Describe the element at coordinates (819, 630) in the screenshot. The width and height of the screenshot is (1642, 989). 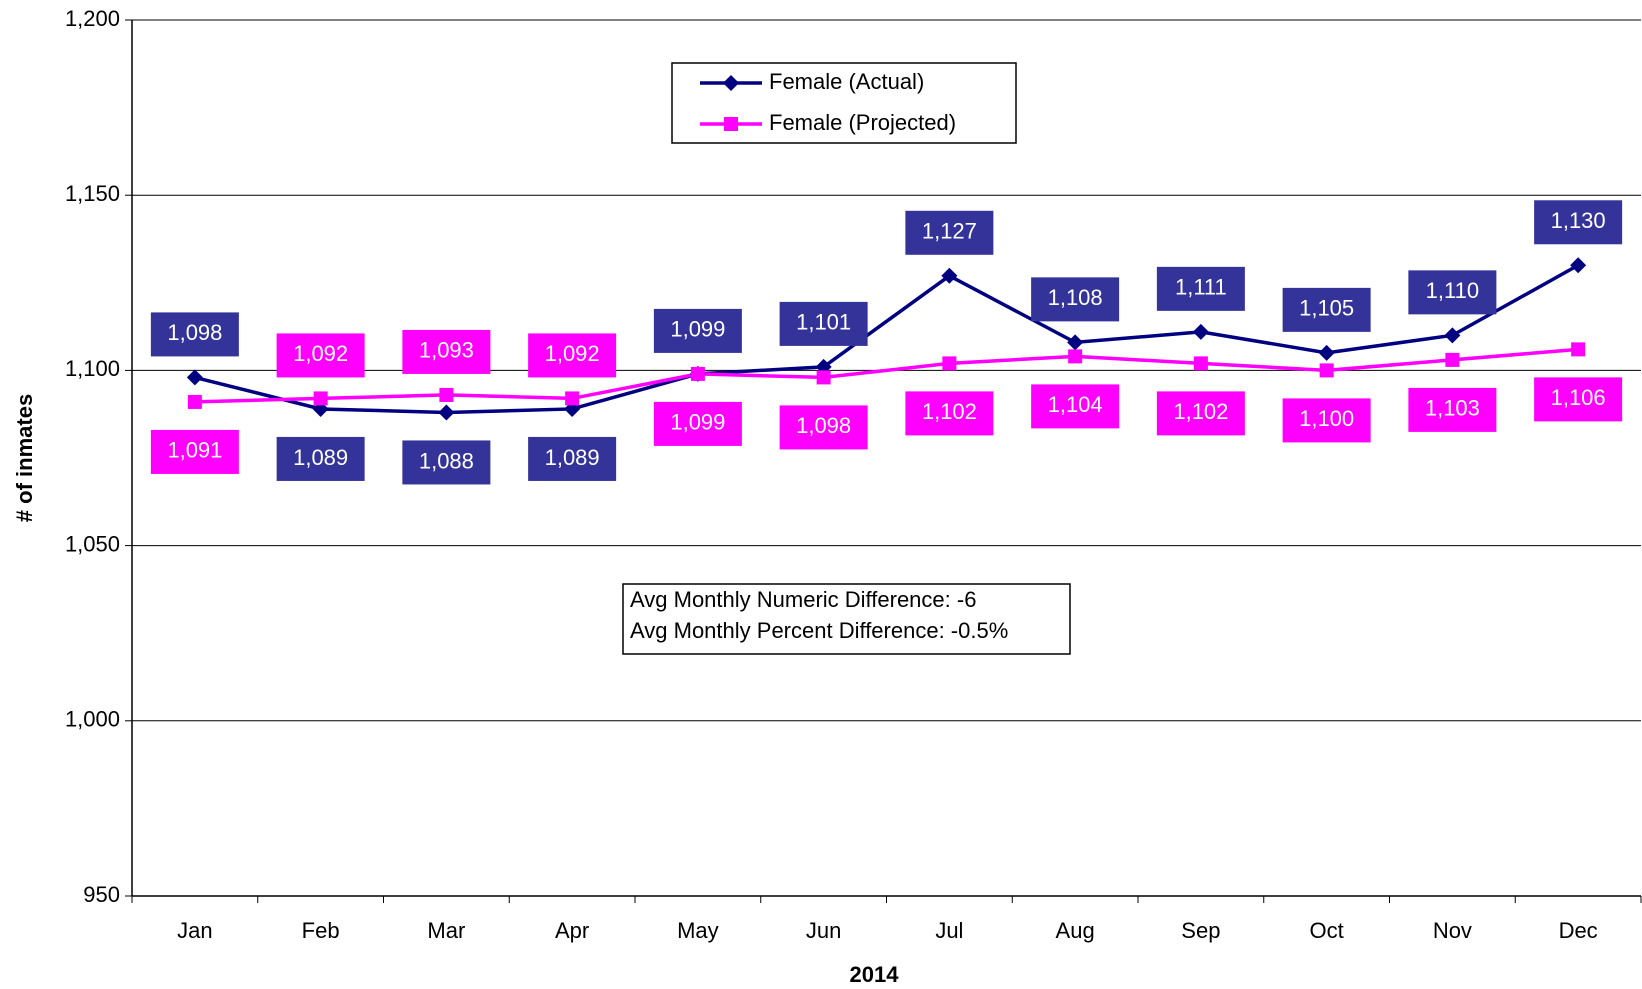
I see `annotation: Avg Monthly Percent Difference: -0.5%` at that location.